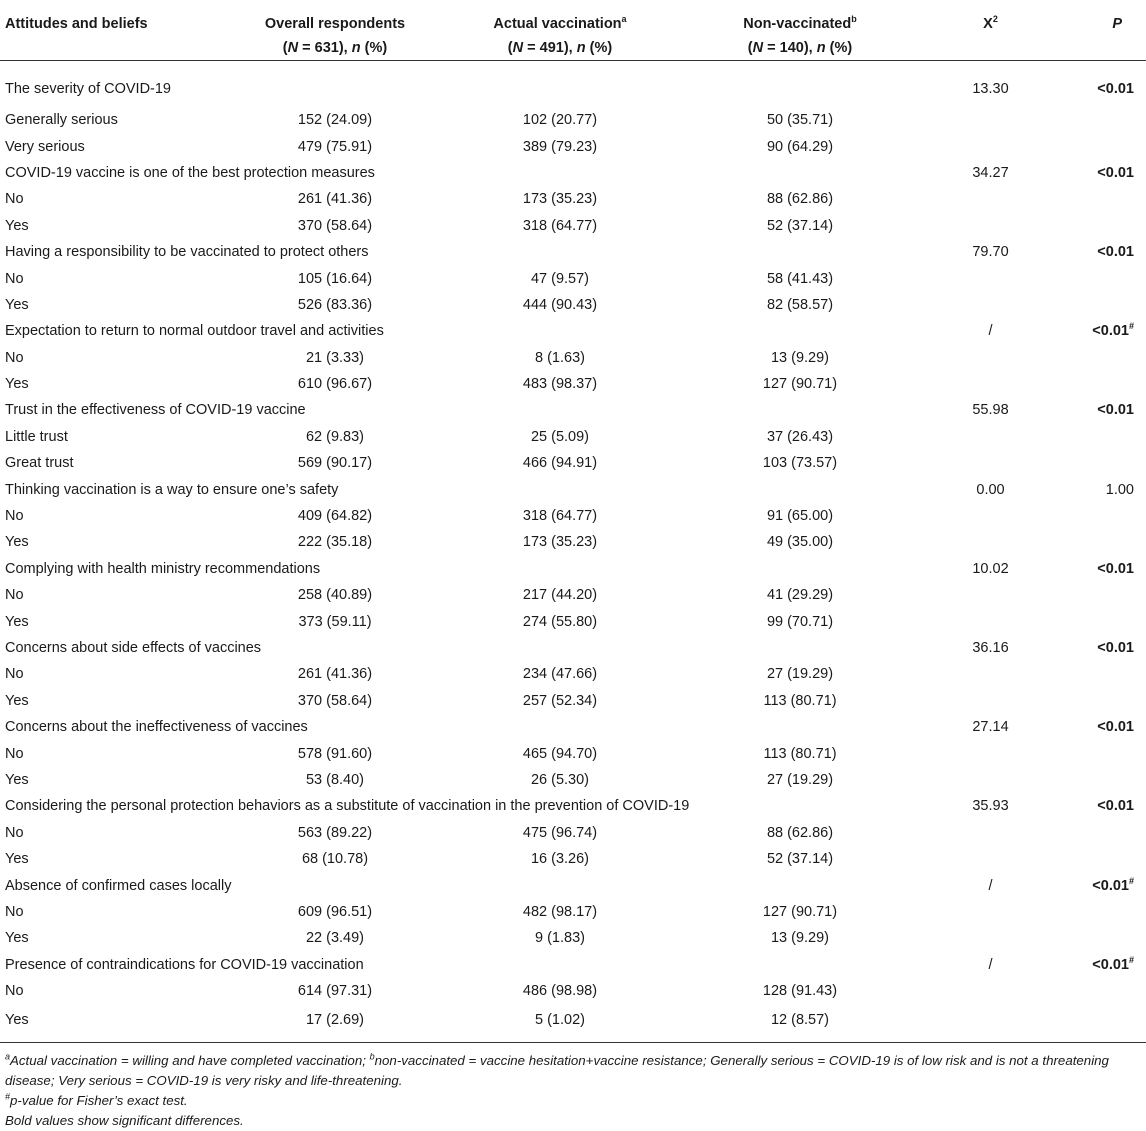 Image resolution: width=1146 pixels, height=1131 pixels. Describe the element at coordinates (1113, 963) in the screenshot. I see `cell-p-value: <0.01#` at that location.